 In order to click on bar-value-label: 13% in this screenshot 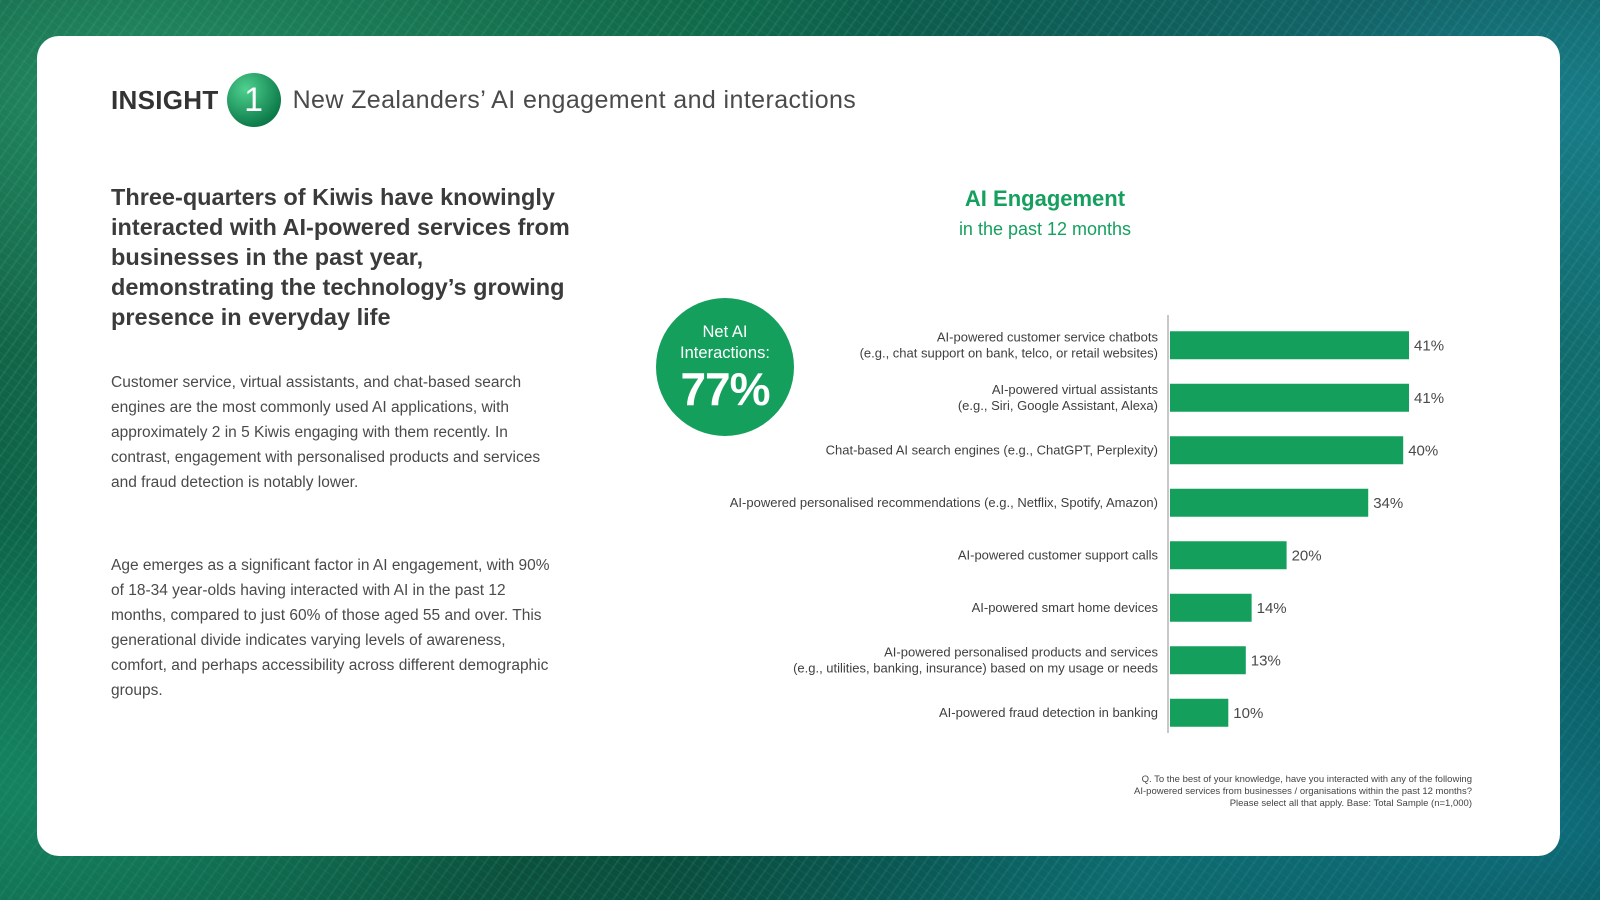, I will do `click(1266, 660)`.